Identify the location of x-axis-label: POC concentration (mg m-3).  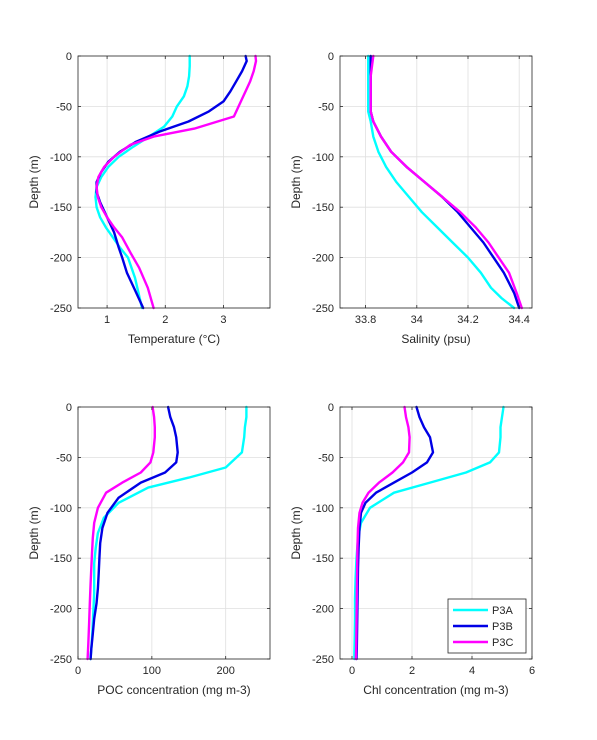
(173, 690).